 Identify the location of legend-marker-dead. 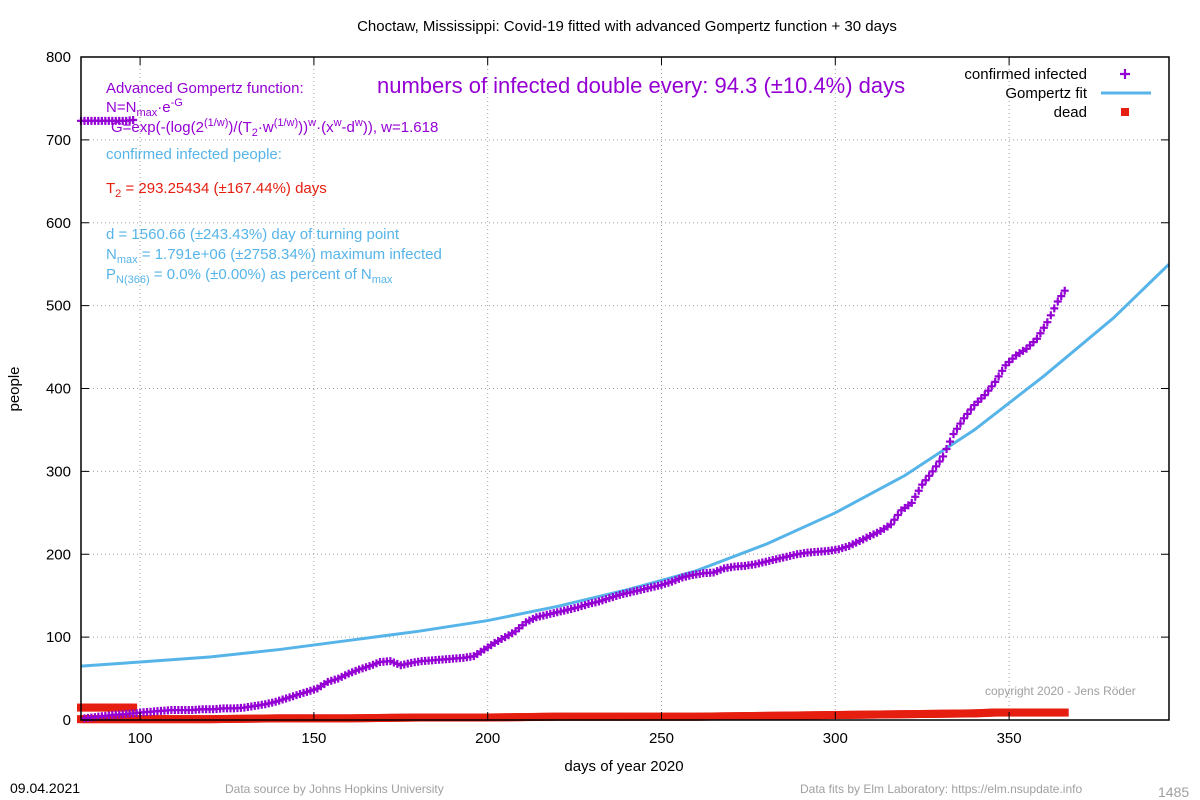
(1125, 112).